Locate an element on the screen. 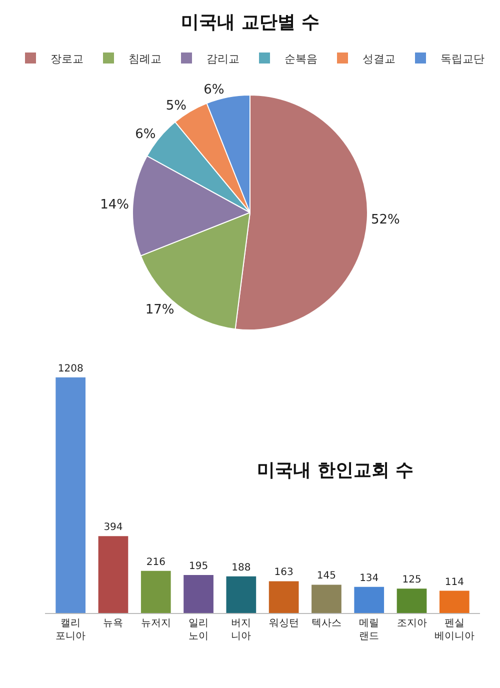 The width and height of the screenshot is (500, 688). data-label: 134 is located at coordinates (369, 578).